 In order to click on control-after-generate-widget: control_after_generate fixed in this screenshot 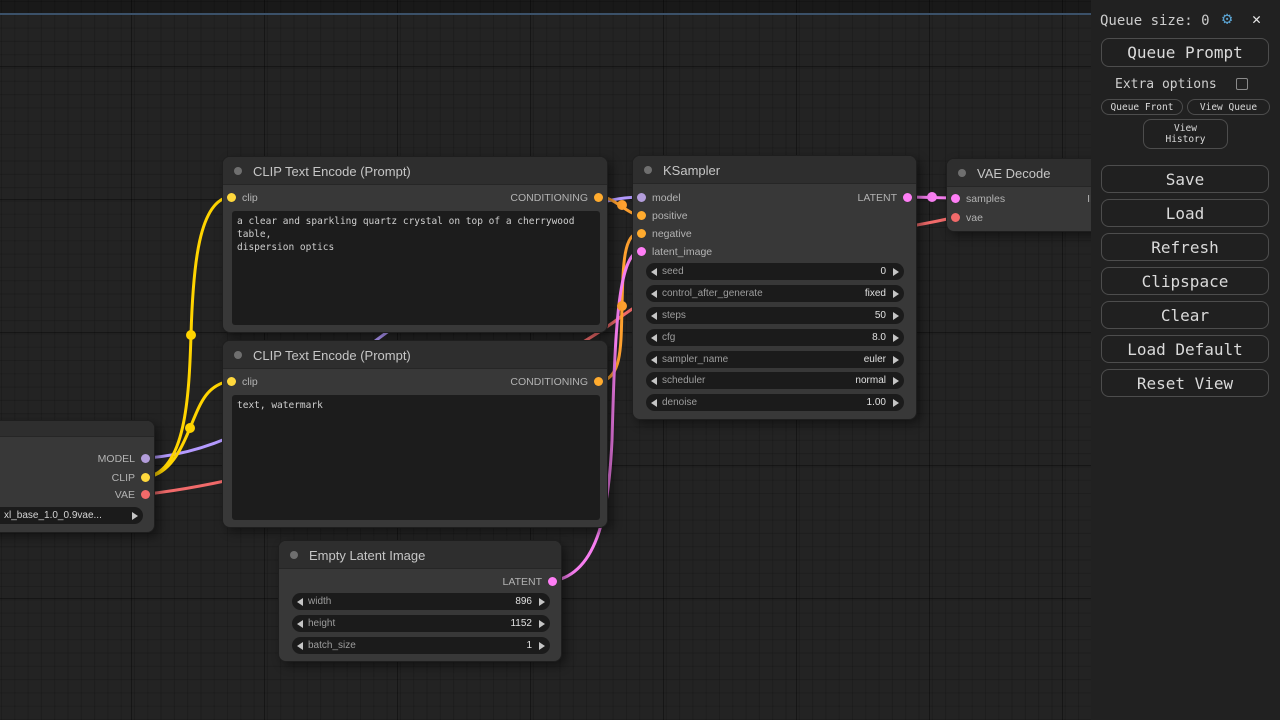, I will do `click(775, 293)`.